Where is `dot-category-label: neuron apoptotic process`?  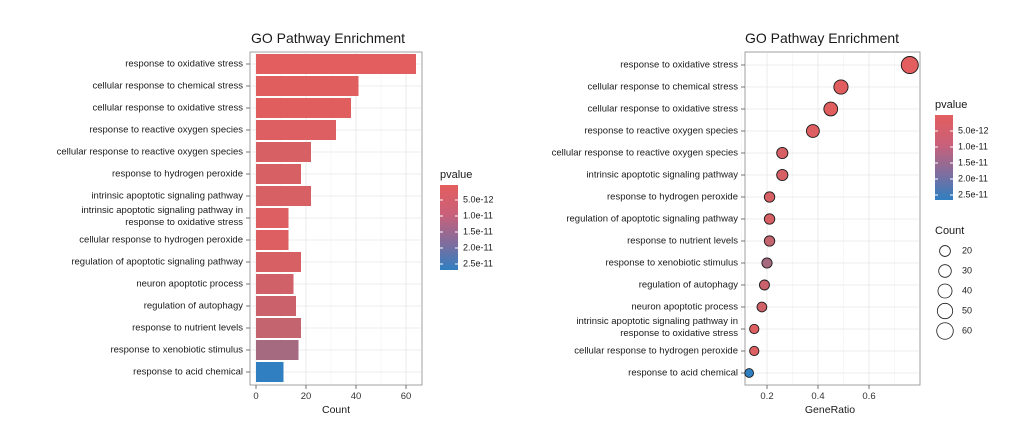 dot-category-label: neuron apoptotic process is located at coordinates (684, 307).